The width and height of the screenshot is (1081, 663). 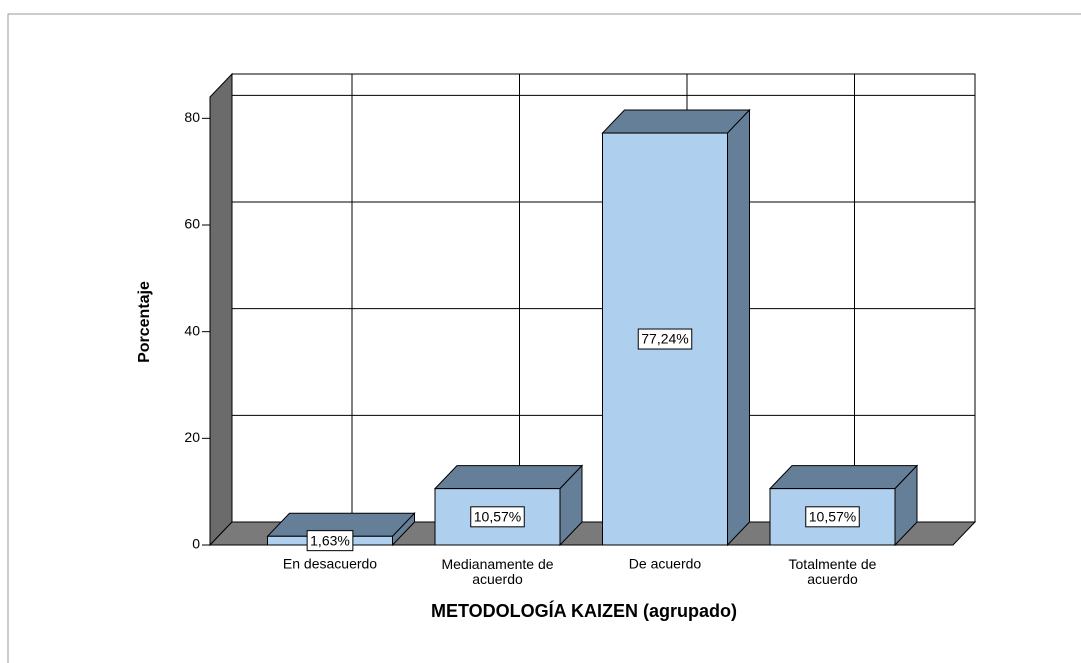 What do you see at coordinates (196, 544) in the screenshot?
I see `y-tick-label: 0` at bounding box center [196, 544].